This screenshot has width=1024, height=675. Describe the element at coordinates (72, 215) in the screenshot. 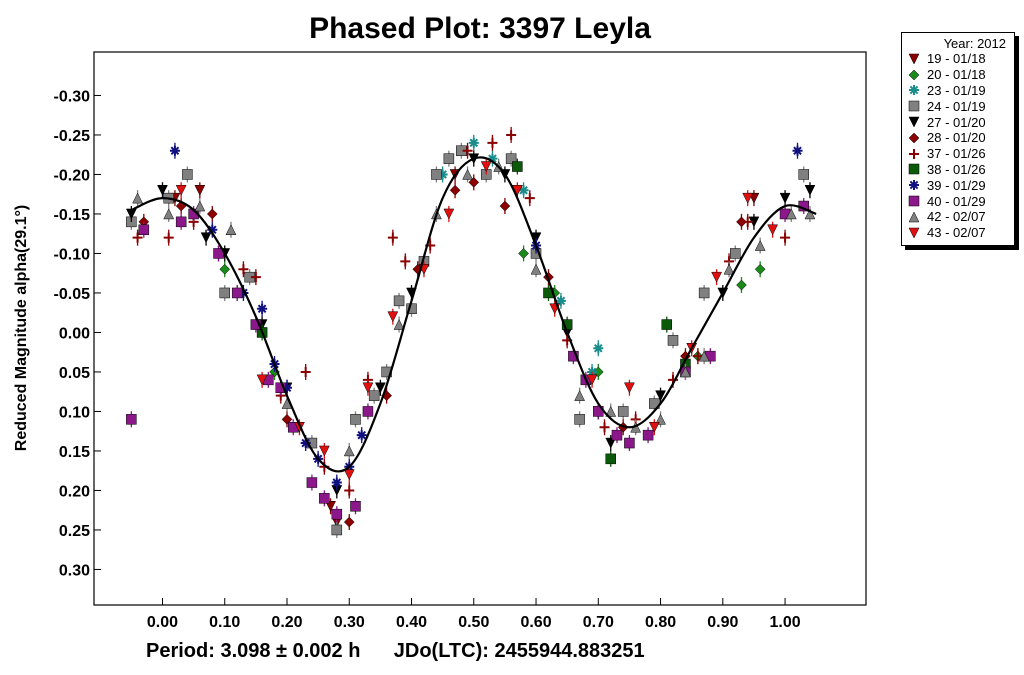

I see `y-tick-label: -0.15` at that location.